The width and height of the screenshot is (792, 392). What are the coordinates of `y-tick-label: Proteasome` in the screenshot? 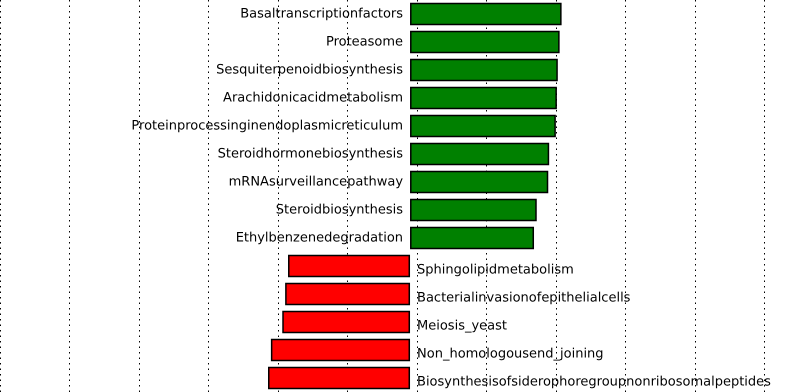 It's located at (365, 42).